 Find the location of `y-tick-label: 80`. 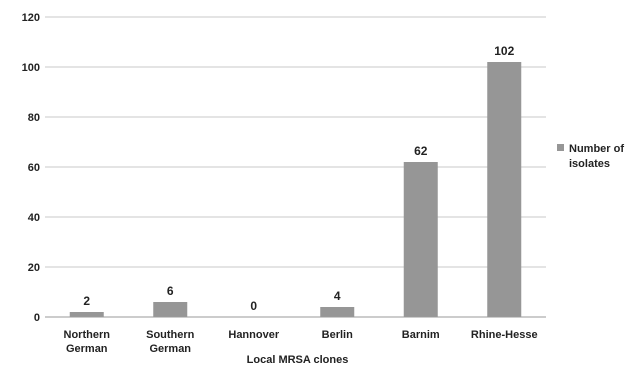

y-tick-label: 80 is located at coordinates (34, 118).